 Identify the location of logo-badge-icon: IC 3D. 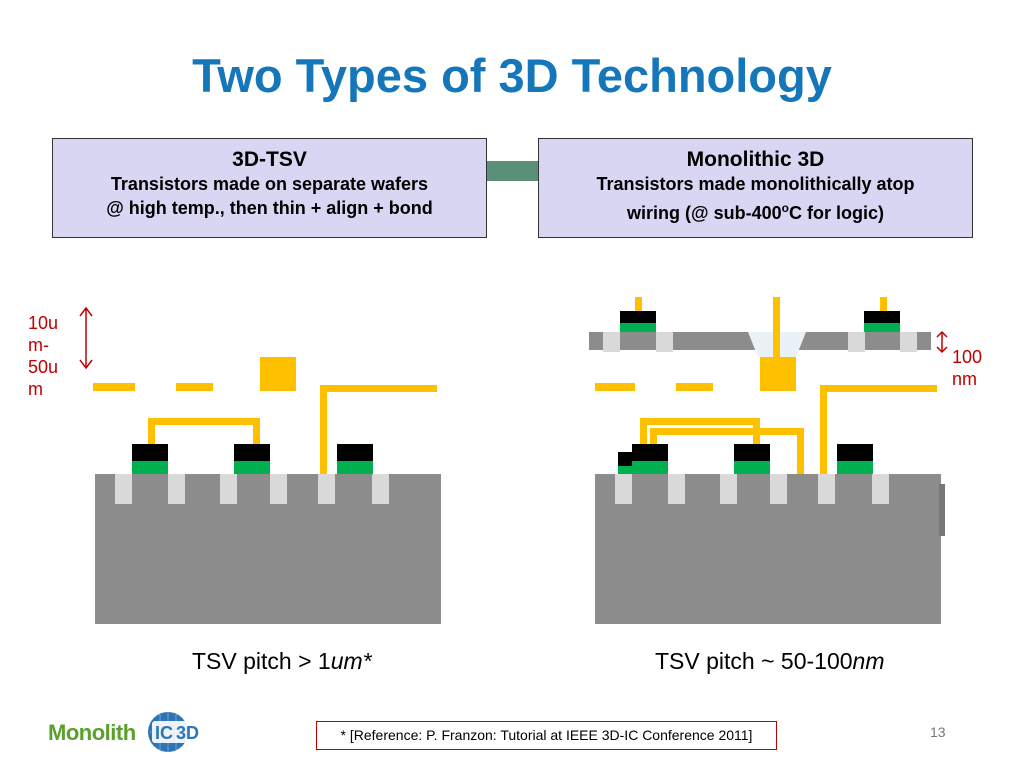
(177, 732).